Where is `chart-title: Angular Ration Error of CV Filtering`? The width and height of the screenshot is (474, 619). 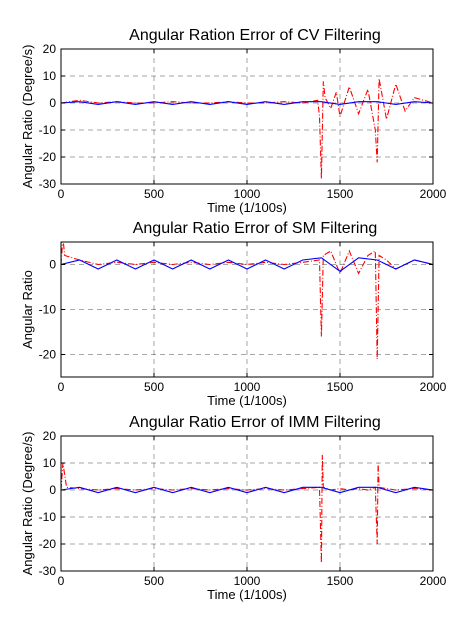
chart-title: Angular Ration Error of CV Filtering is located at coordinates (255, 35).